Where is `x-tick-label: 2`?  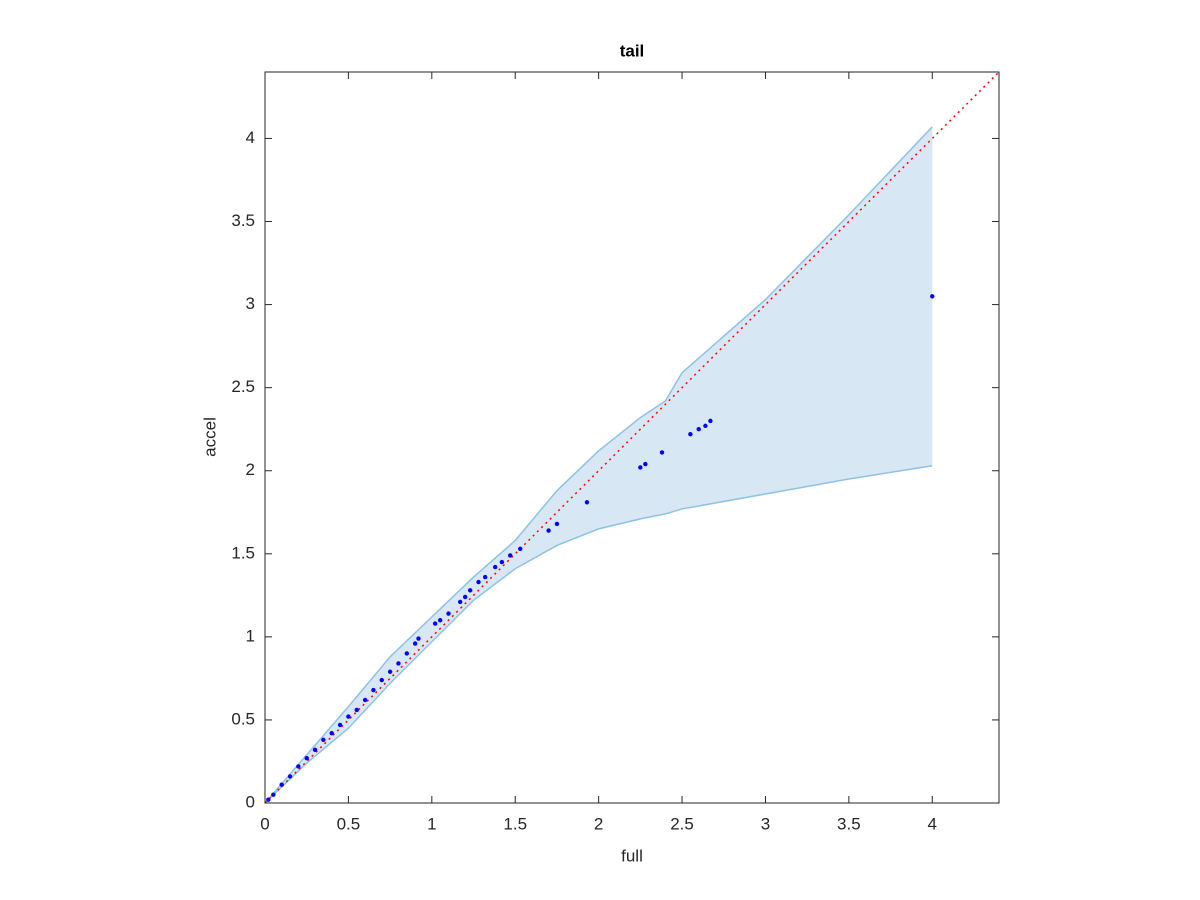
x-tick-label: 2 is located at coordinates (598, 823).